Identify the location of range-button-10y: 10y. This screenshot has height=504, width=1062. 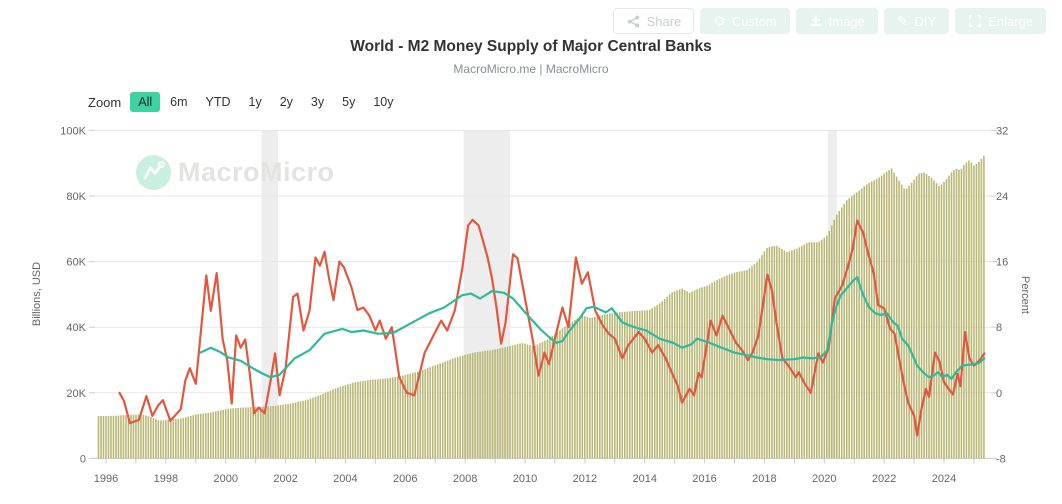
(383, 102).